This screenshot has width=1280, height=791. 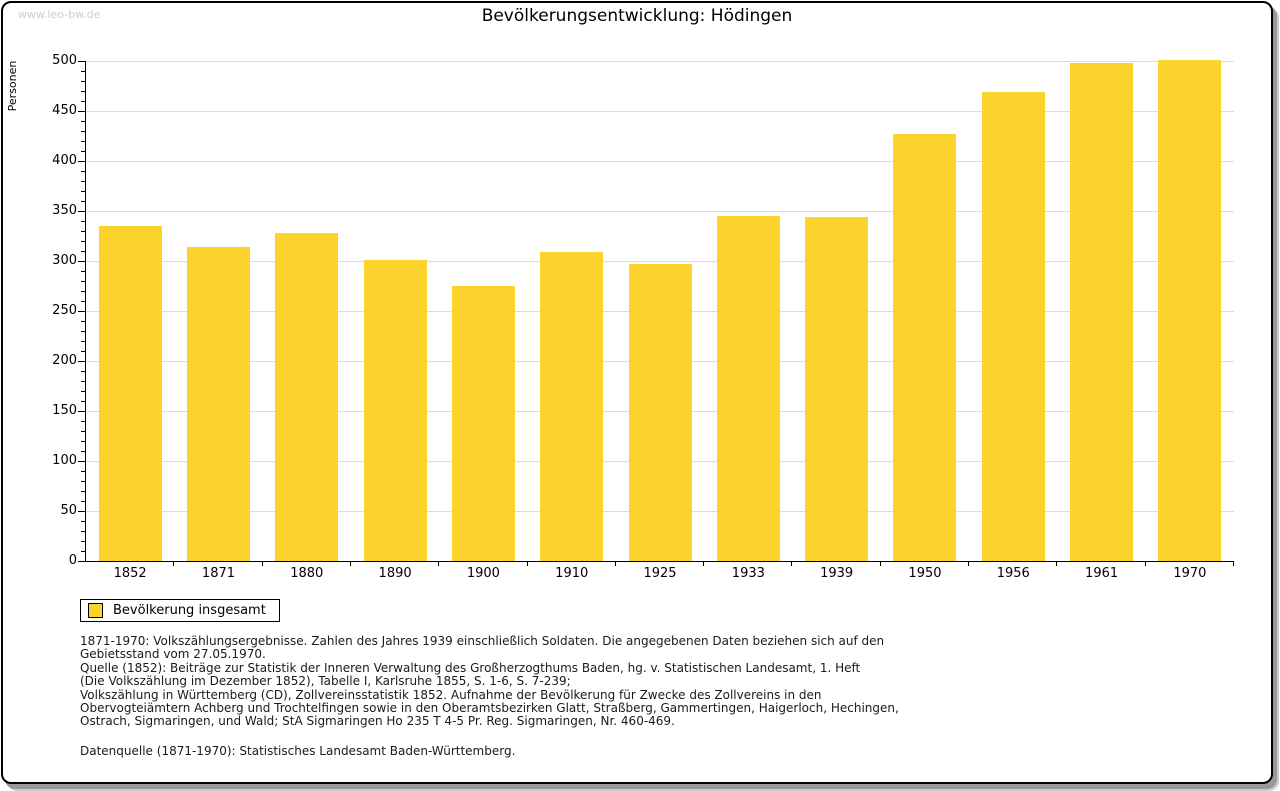 What do you see at coordinates (837, 573) in the screenshot?
I see `x-label-1939: 1939` at bounding box center [837, 573].